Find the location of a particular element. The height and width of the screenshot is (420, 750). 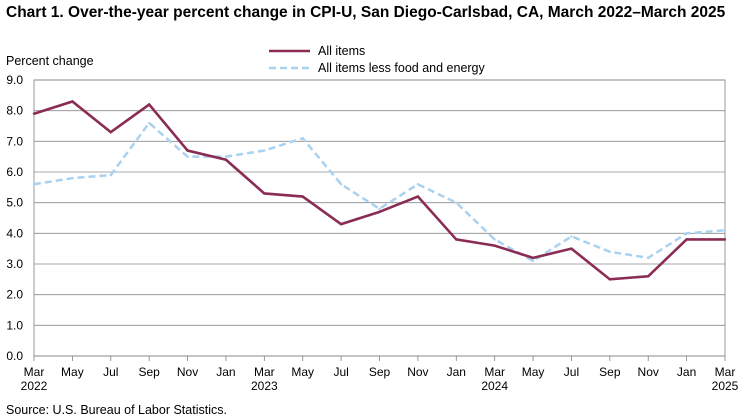

legend-label: All items is located at coordinates (341, 51).